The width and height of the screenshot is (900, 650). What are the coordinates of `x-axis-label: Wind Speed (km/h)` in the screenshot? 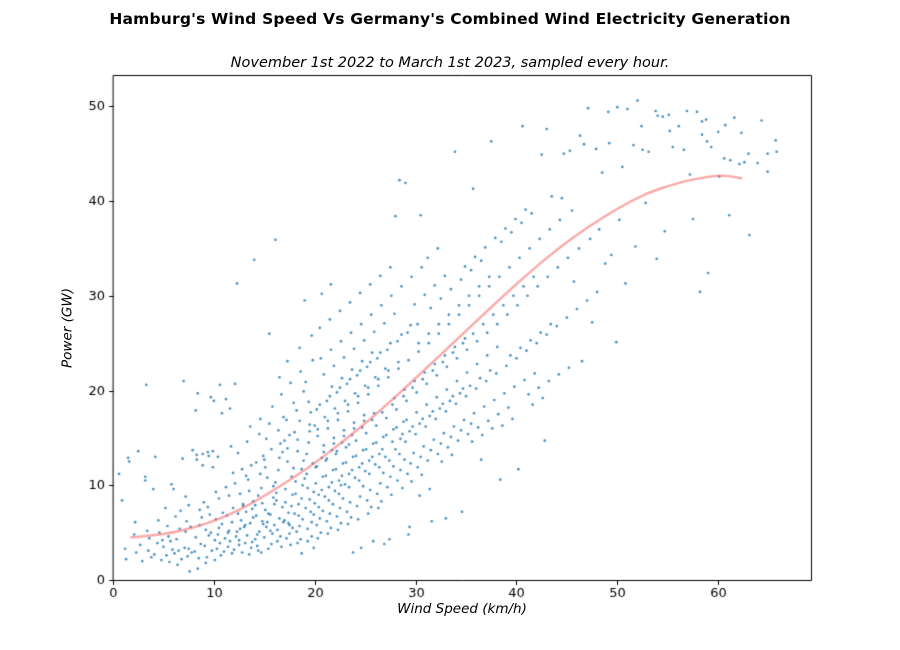 It's located at (462, 609).